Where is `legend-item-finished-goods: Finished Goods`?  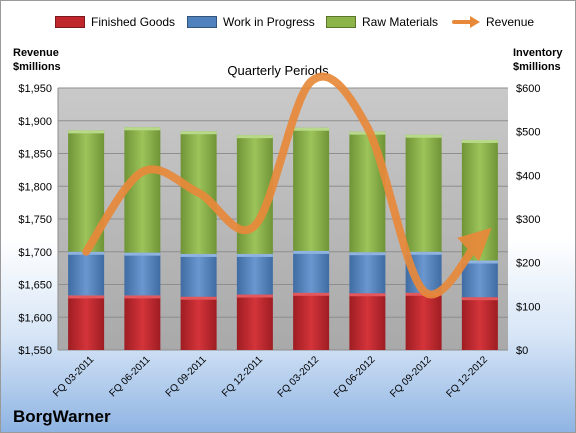
legend-item-finished-goods: Finished Goods is located at coordinates (115, 22).